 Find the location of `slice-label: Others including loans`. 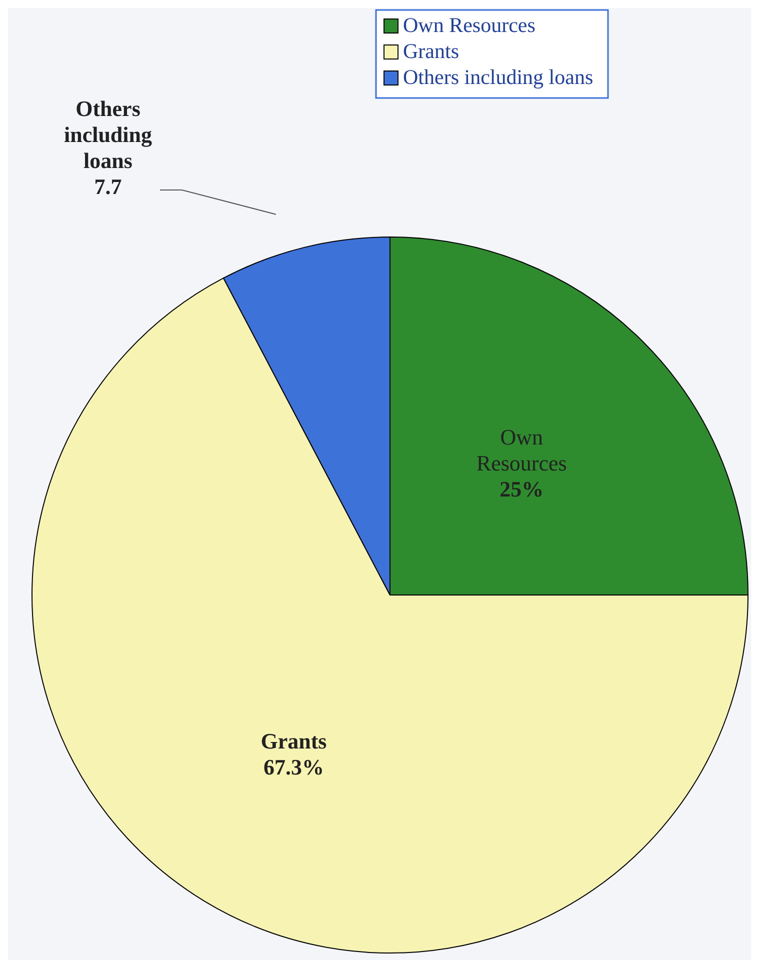

slice-label: Others including loans is located at coordinates (108, 134).